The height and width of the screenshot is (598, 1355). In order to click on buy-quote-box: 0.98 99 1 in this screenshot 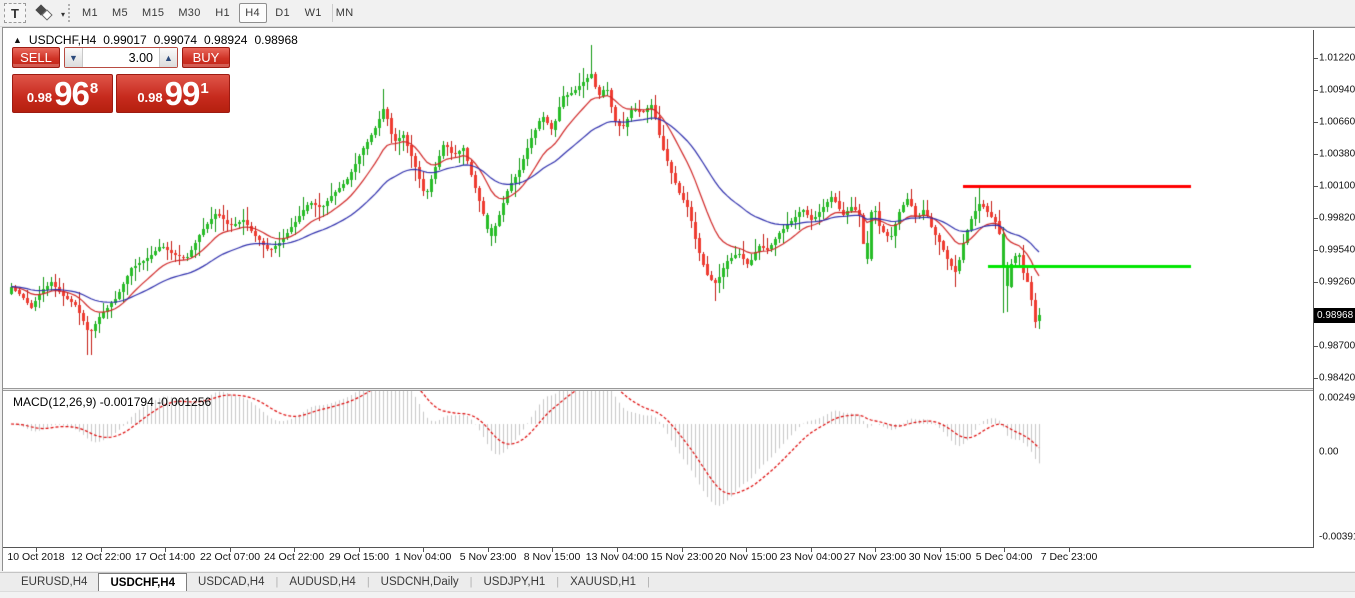, I will do `click(173, 93)`.